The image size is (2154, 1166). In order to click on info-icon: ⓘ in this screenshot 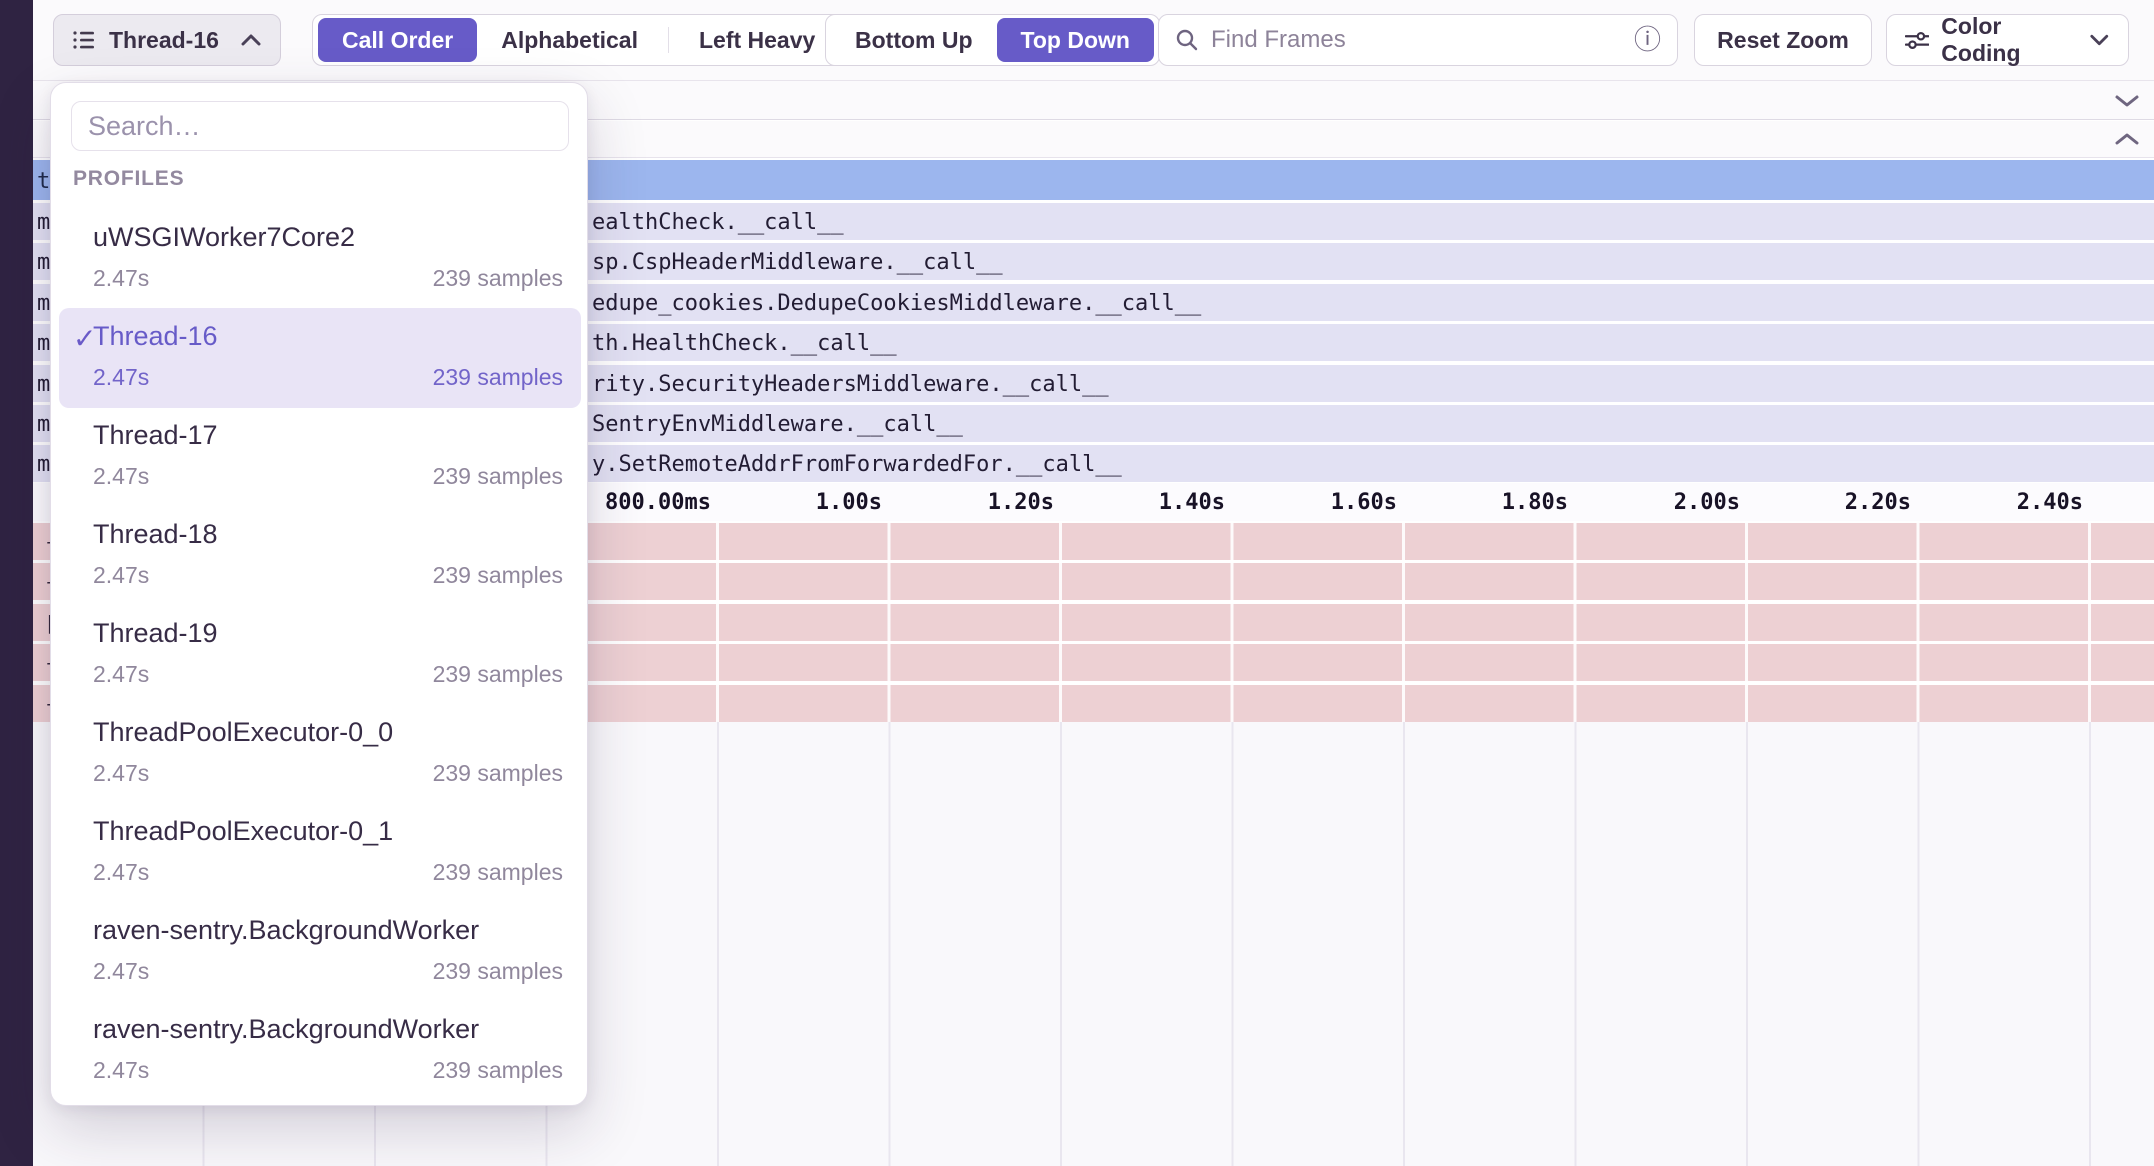, I will do `click(1647, 39)`.